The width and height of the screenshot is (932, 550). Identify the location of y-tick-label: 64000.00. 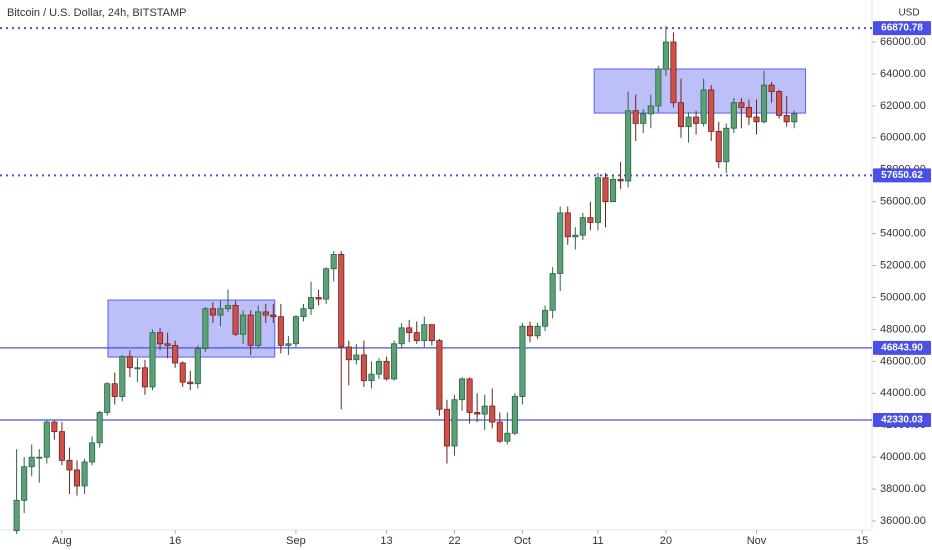
(903, 74).